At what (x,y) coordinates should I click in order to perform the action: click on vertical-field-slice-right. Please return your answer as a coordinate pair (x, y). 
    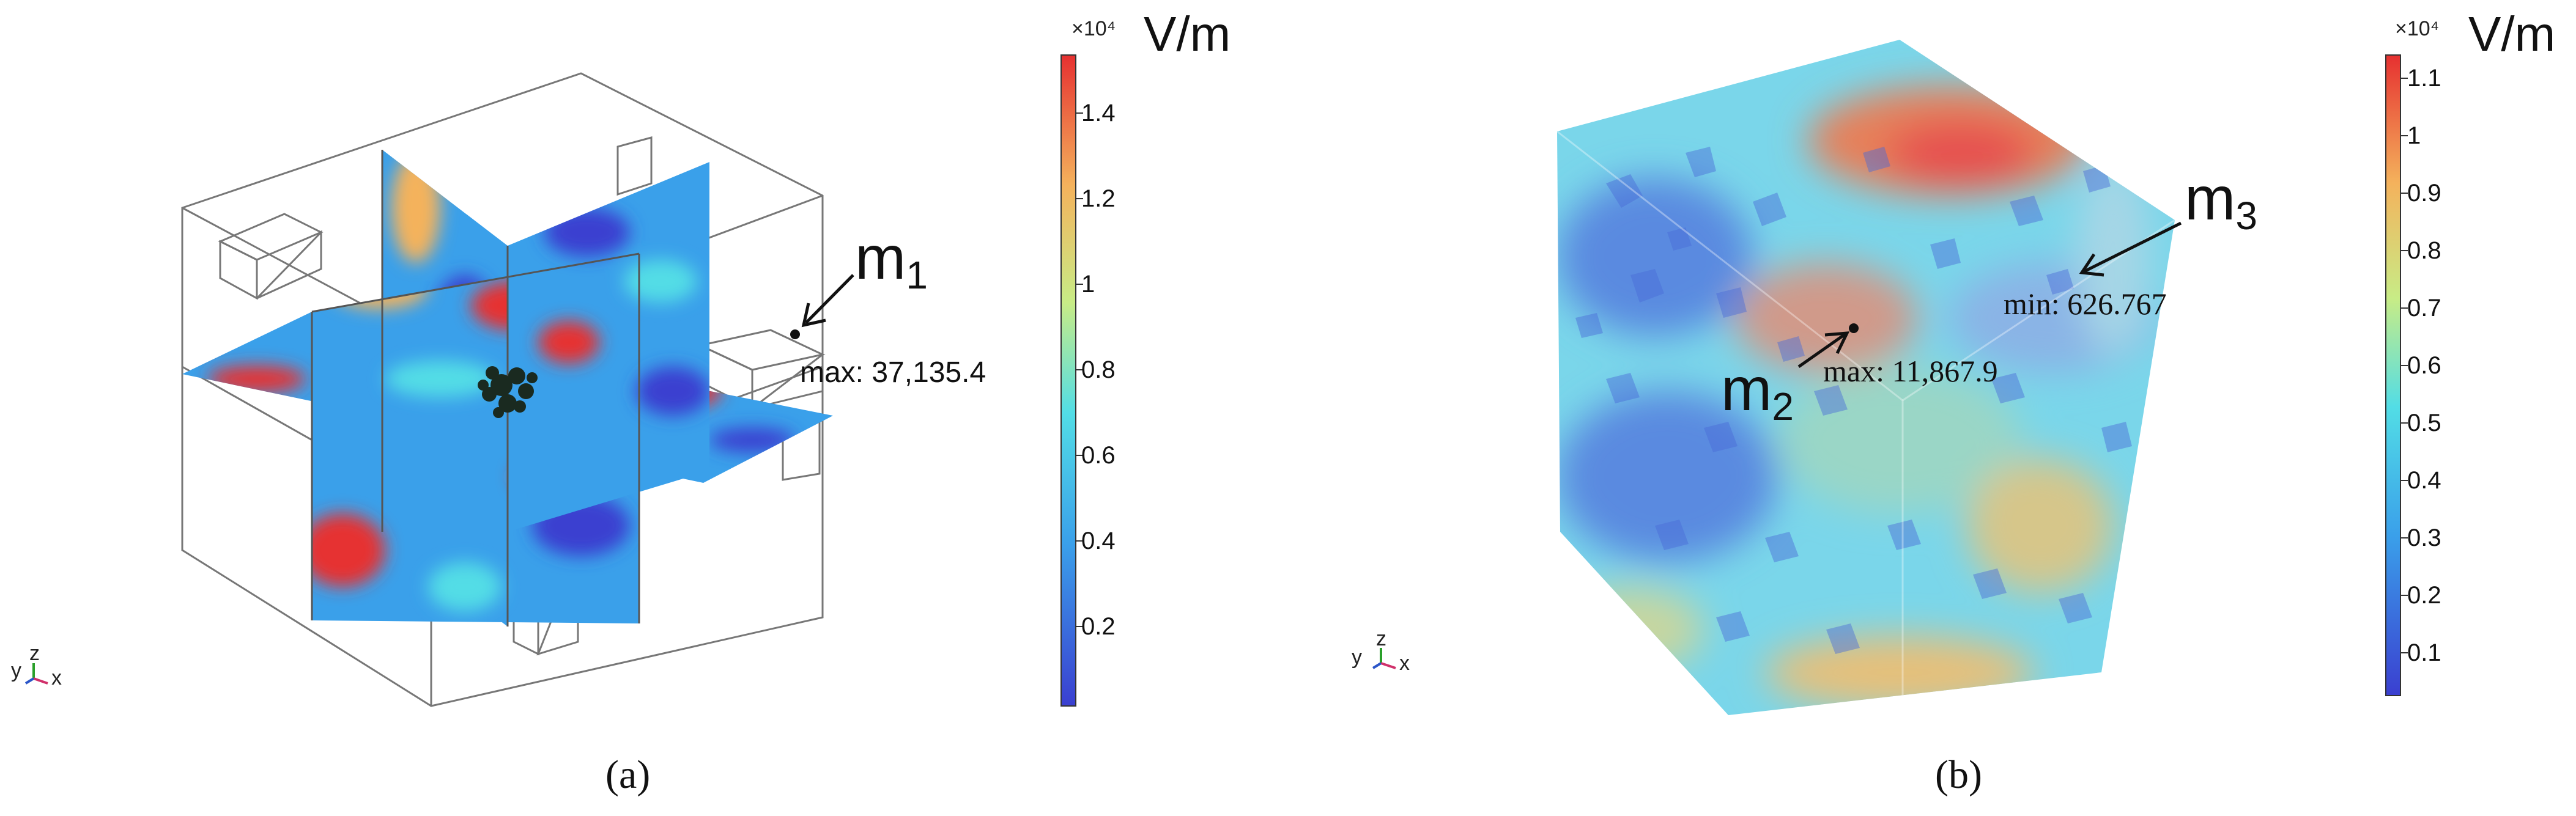
    Looking at the image, I should click on (608, 347).